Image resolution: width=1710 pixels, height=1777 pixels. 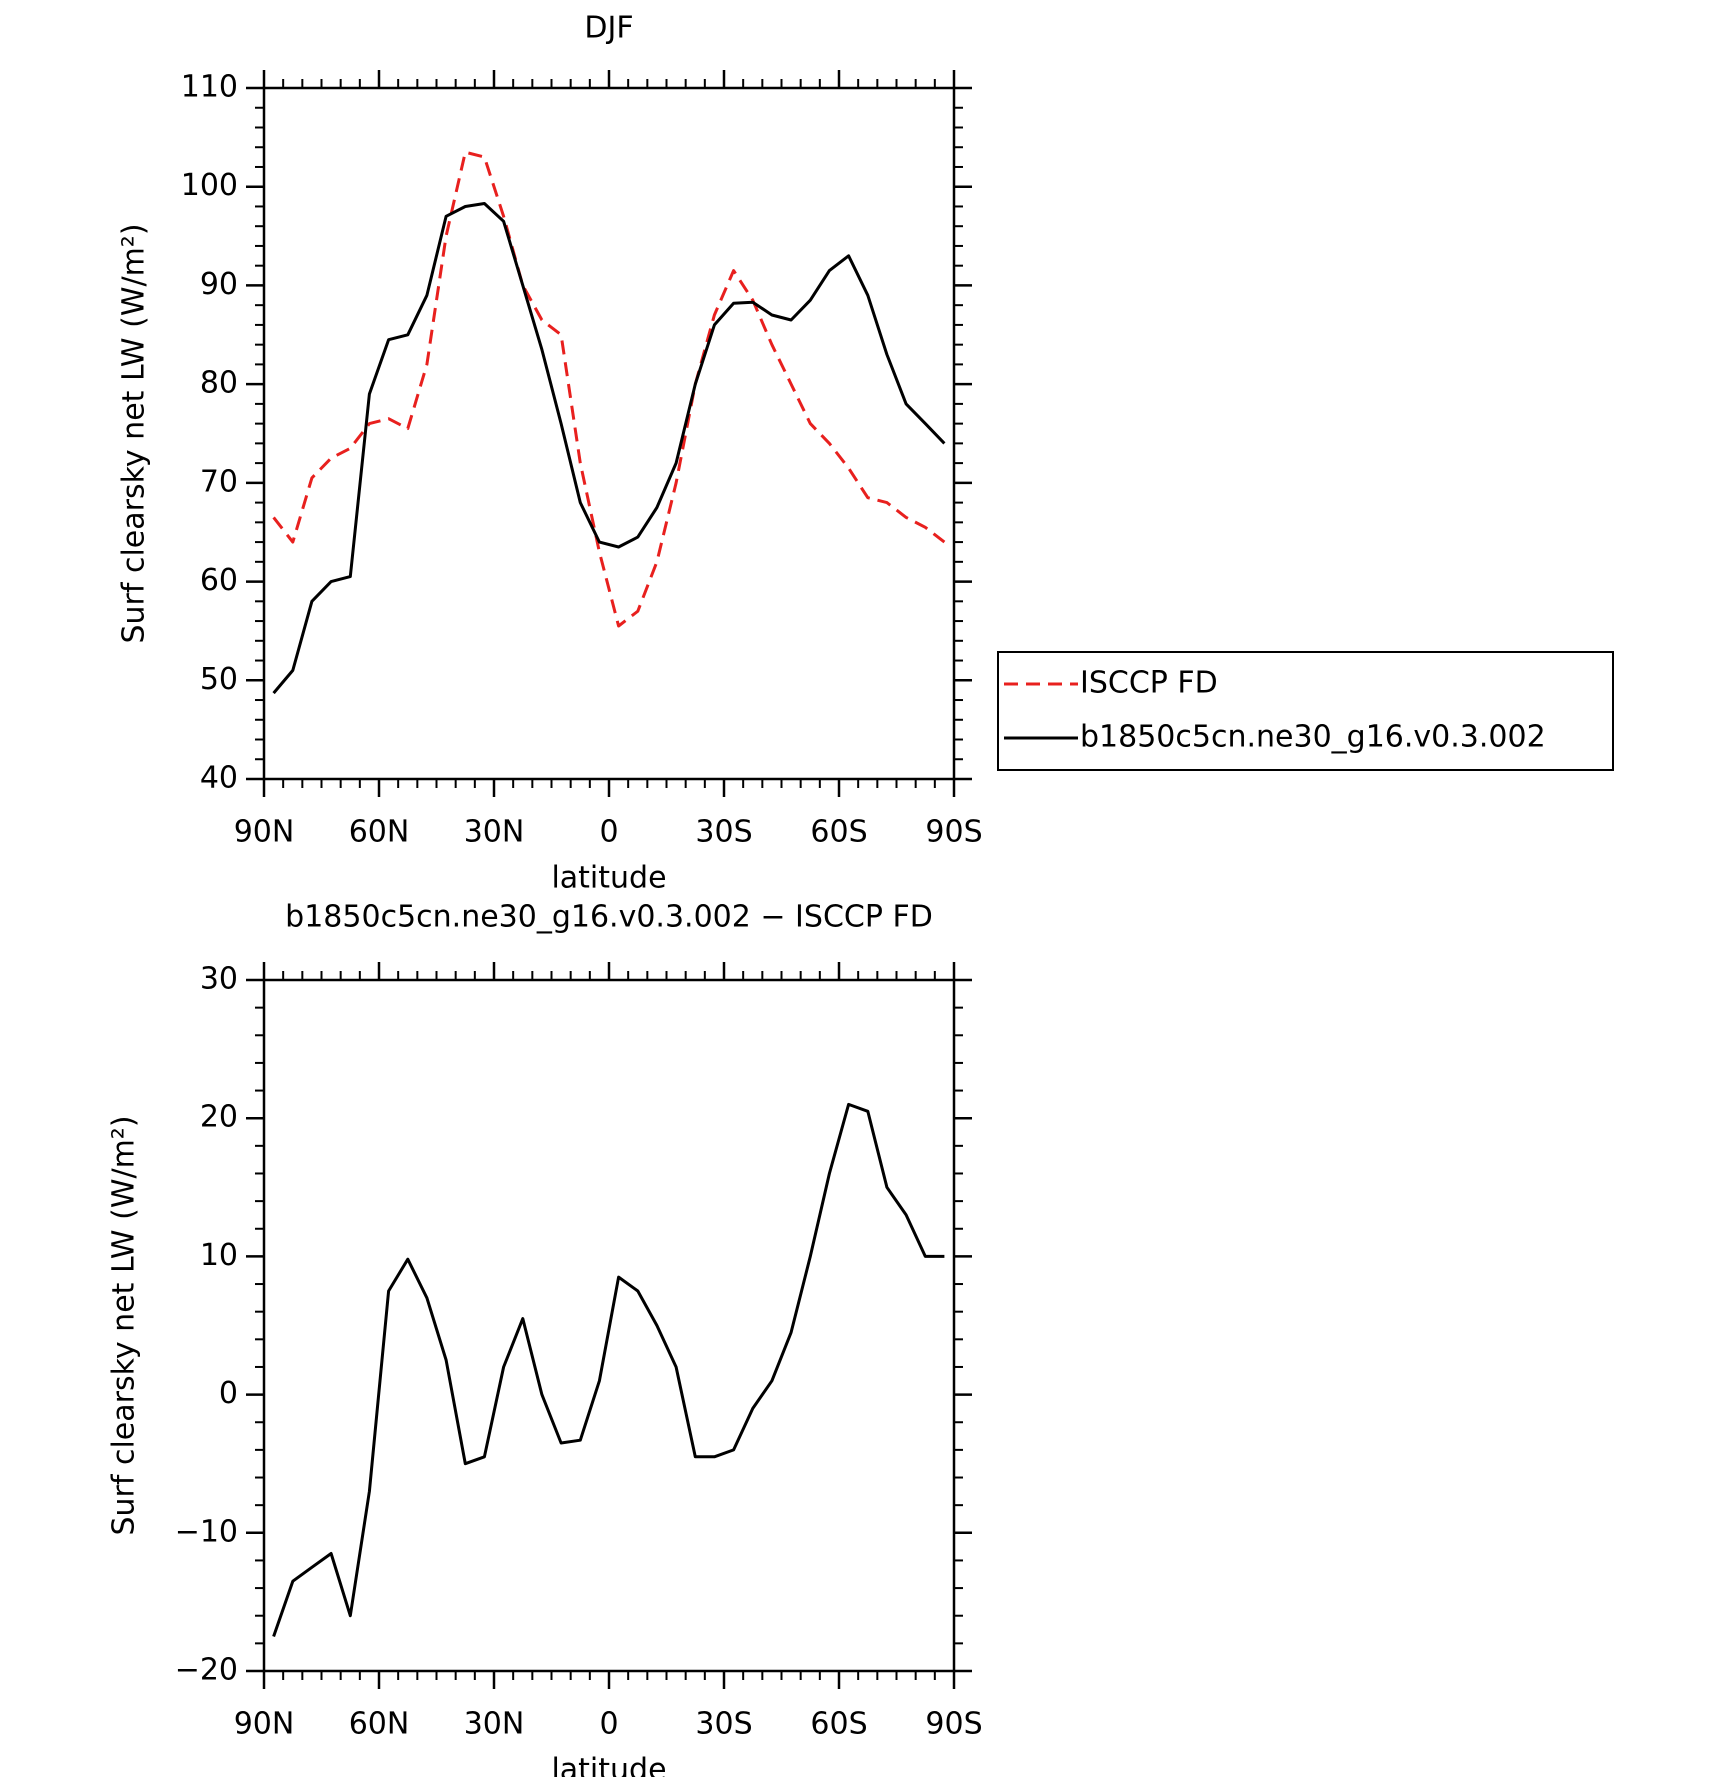 I want to click on y-tick-label: 40, so click(x=219, y=778).